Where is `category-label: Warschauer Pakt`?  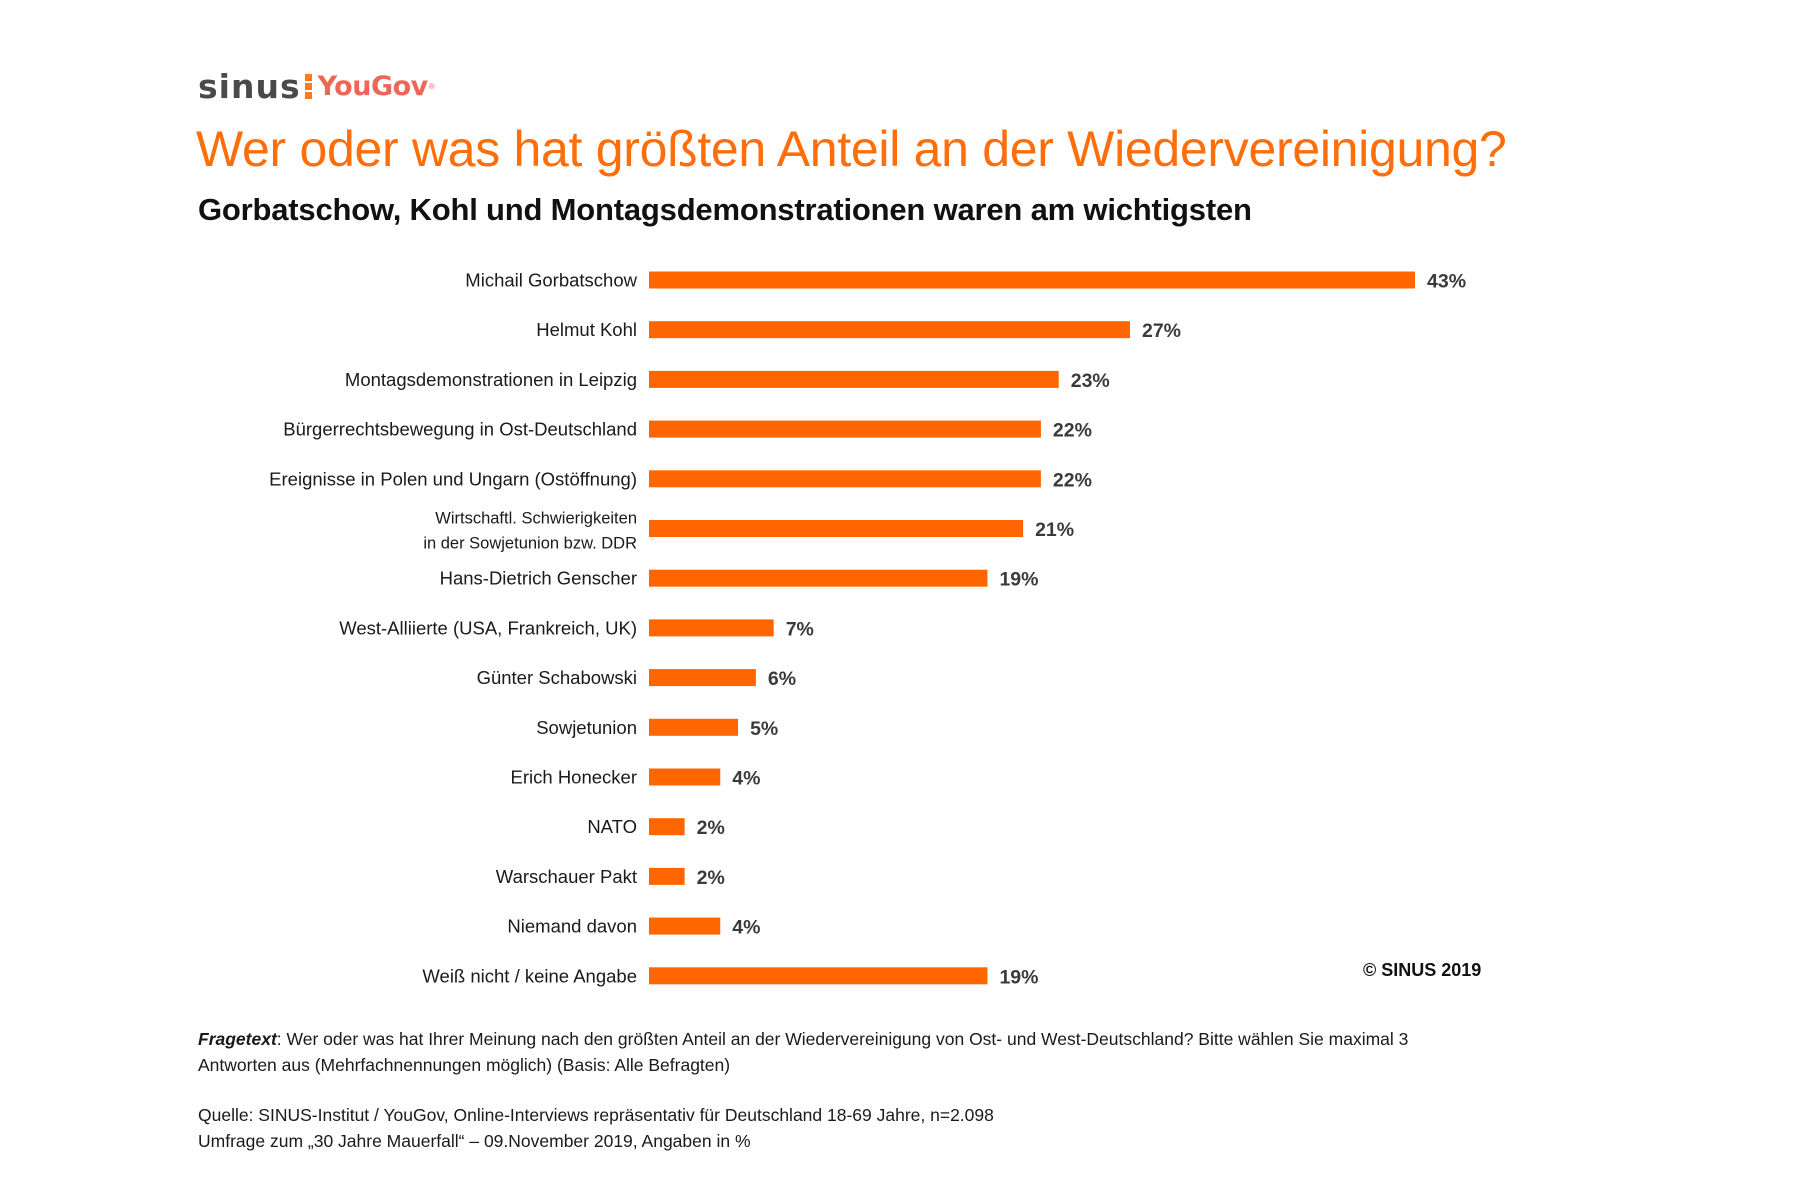
category-label: Warschauer Pakt is located at coordinates (566, 876).